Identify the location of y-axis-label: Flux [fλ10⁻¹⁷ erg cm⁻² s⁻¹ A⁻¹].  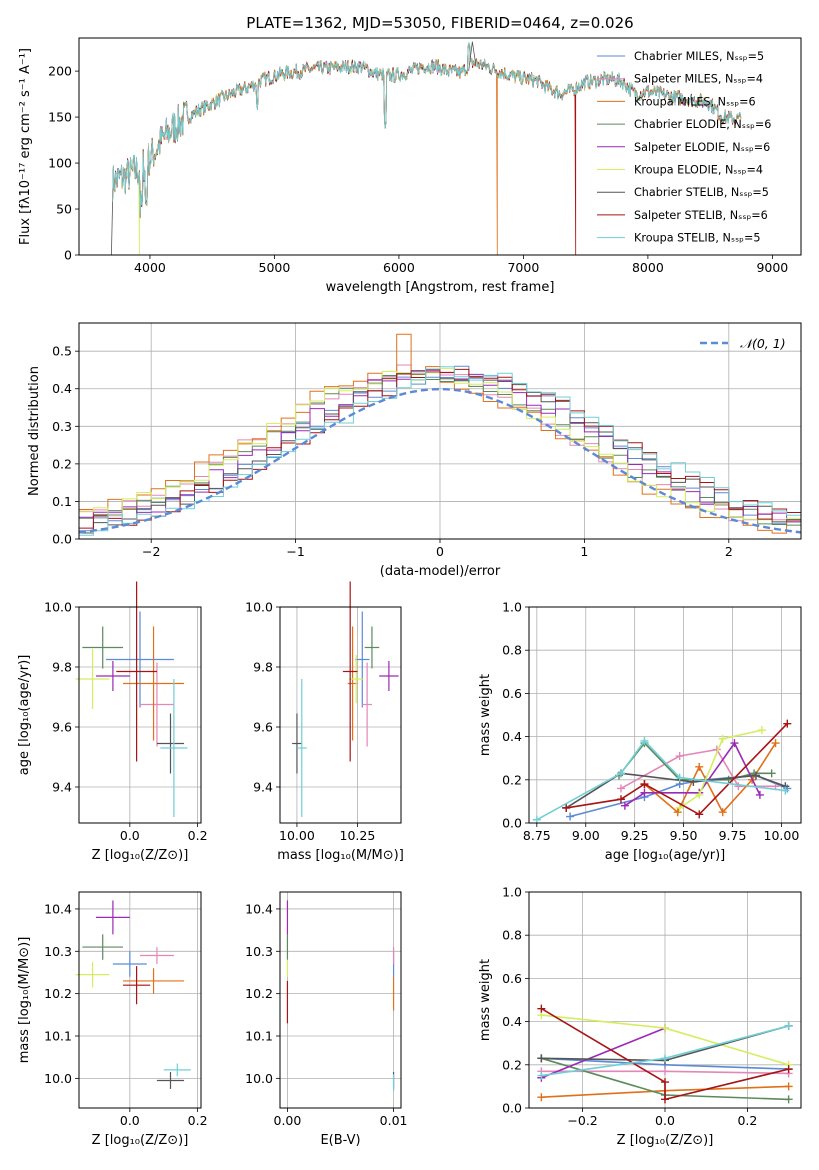
(25, 146).